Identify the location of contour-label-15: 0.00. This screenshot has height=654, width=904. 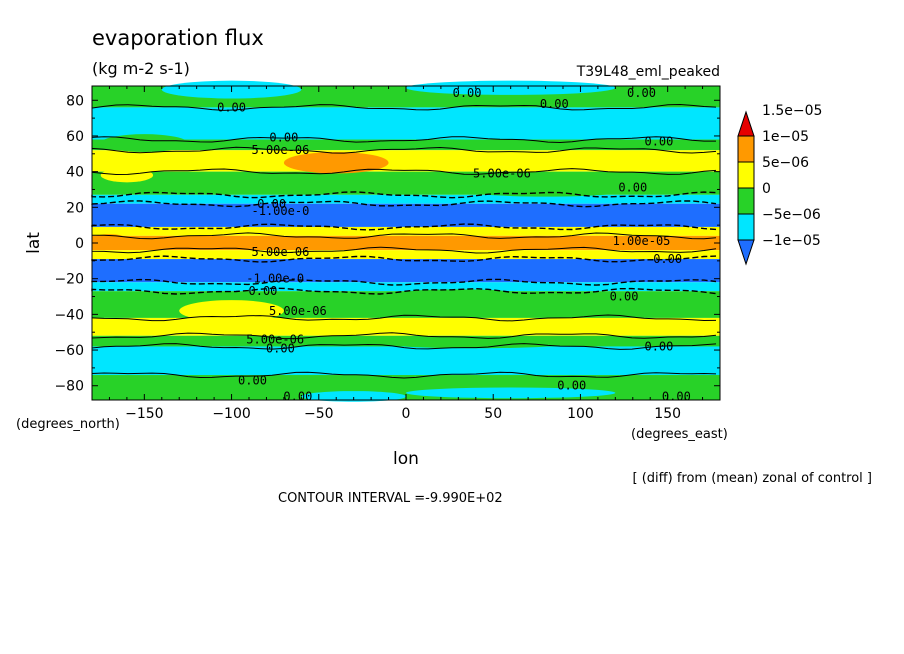
(263, 291).